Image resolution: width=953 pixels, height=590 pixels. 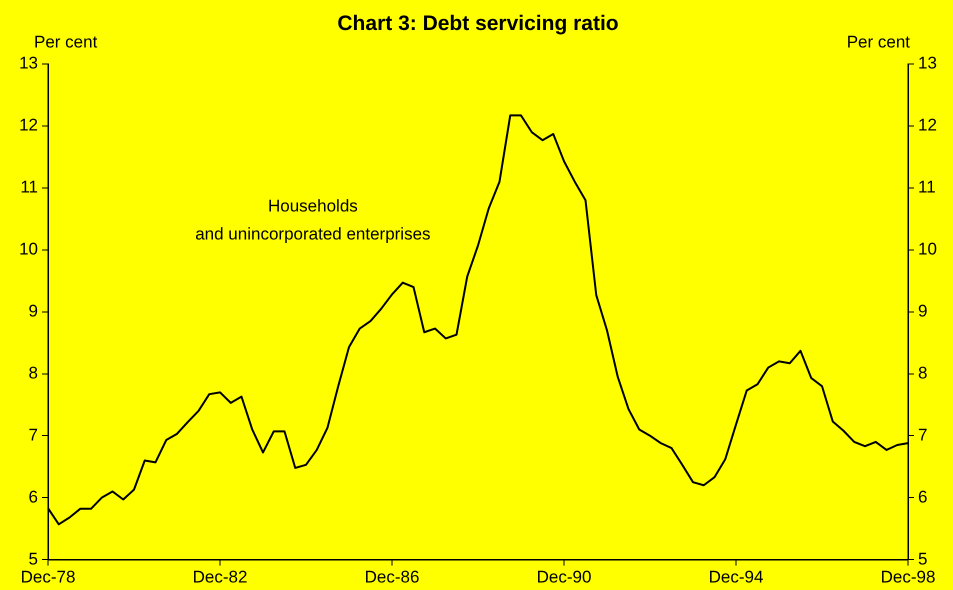 What do you see at coordinates (927, 125) in the screenshot?
I see `y2-tick-label: 12` at bounding box center [927, 125].